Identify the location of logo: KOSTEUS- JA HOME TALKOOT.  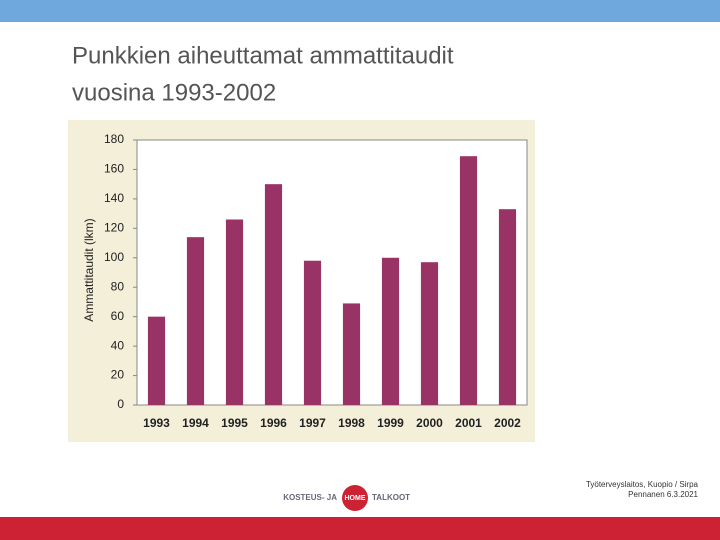
(346, 498).